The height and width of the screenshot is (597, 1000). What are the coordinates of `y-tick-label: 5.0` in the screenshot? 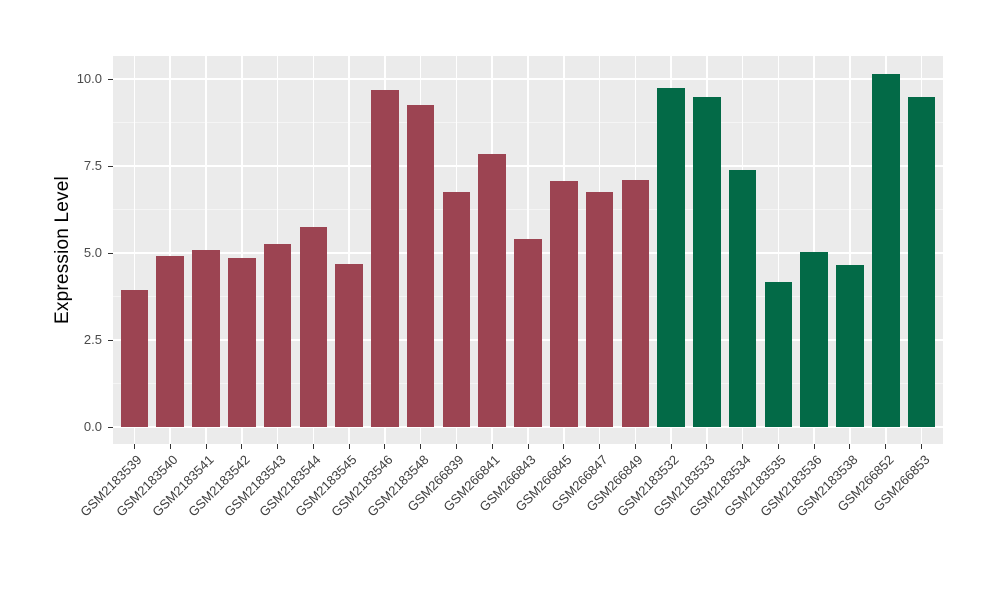 It's located at (92, 252).